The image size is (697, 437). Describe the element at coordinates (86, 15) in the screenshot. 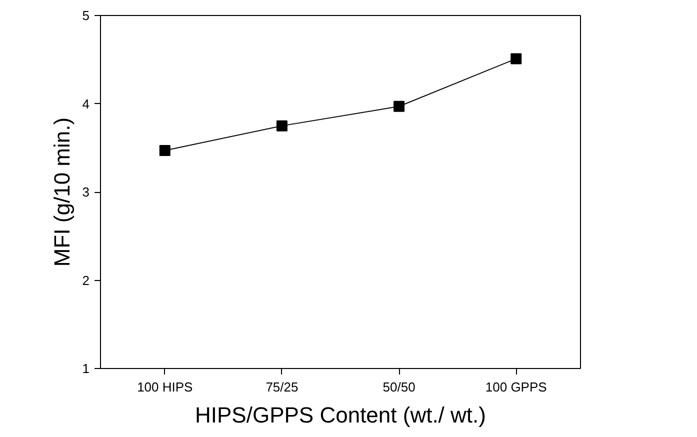

I see `y-tick-label: 5` at that location.